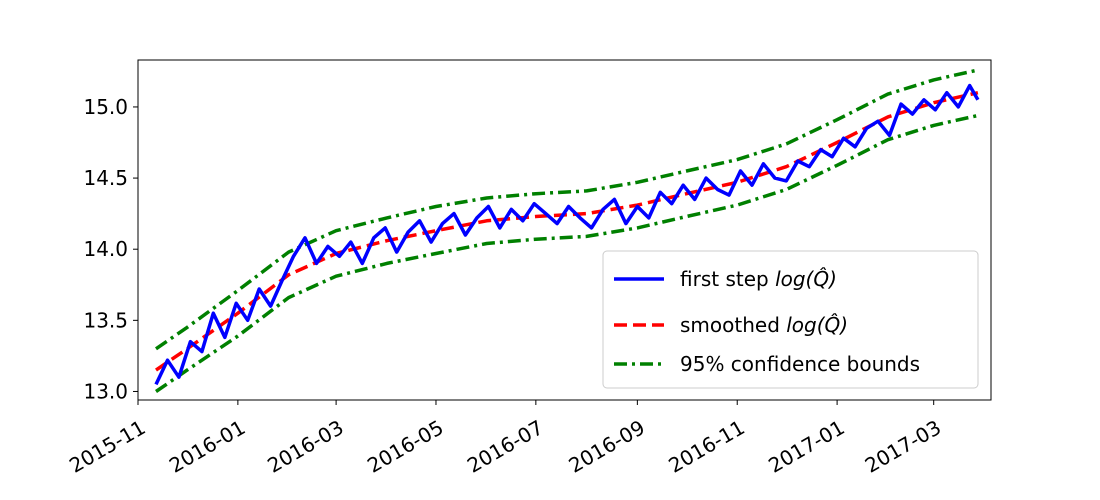  I want to click on legend-label-confidence-bounds: 95% confidence bounds, so click(800, 364).